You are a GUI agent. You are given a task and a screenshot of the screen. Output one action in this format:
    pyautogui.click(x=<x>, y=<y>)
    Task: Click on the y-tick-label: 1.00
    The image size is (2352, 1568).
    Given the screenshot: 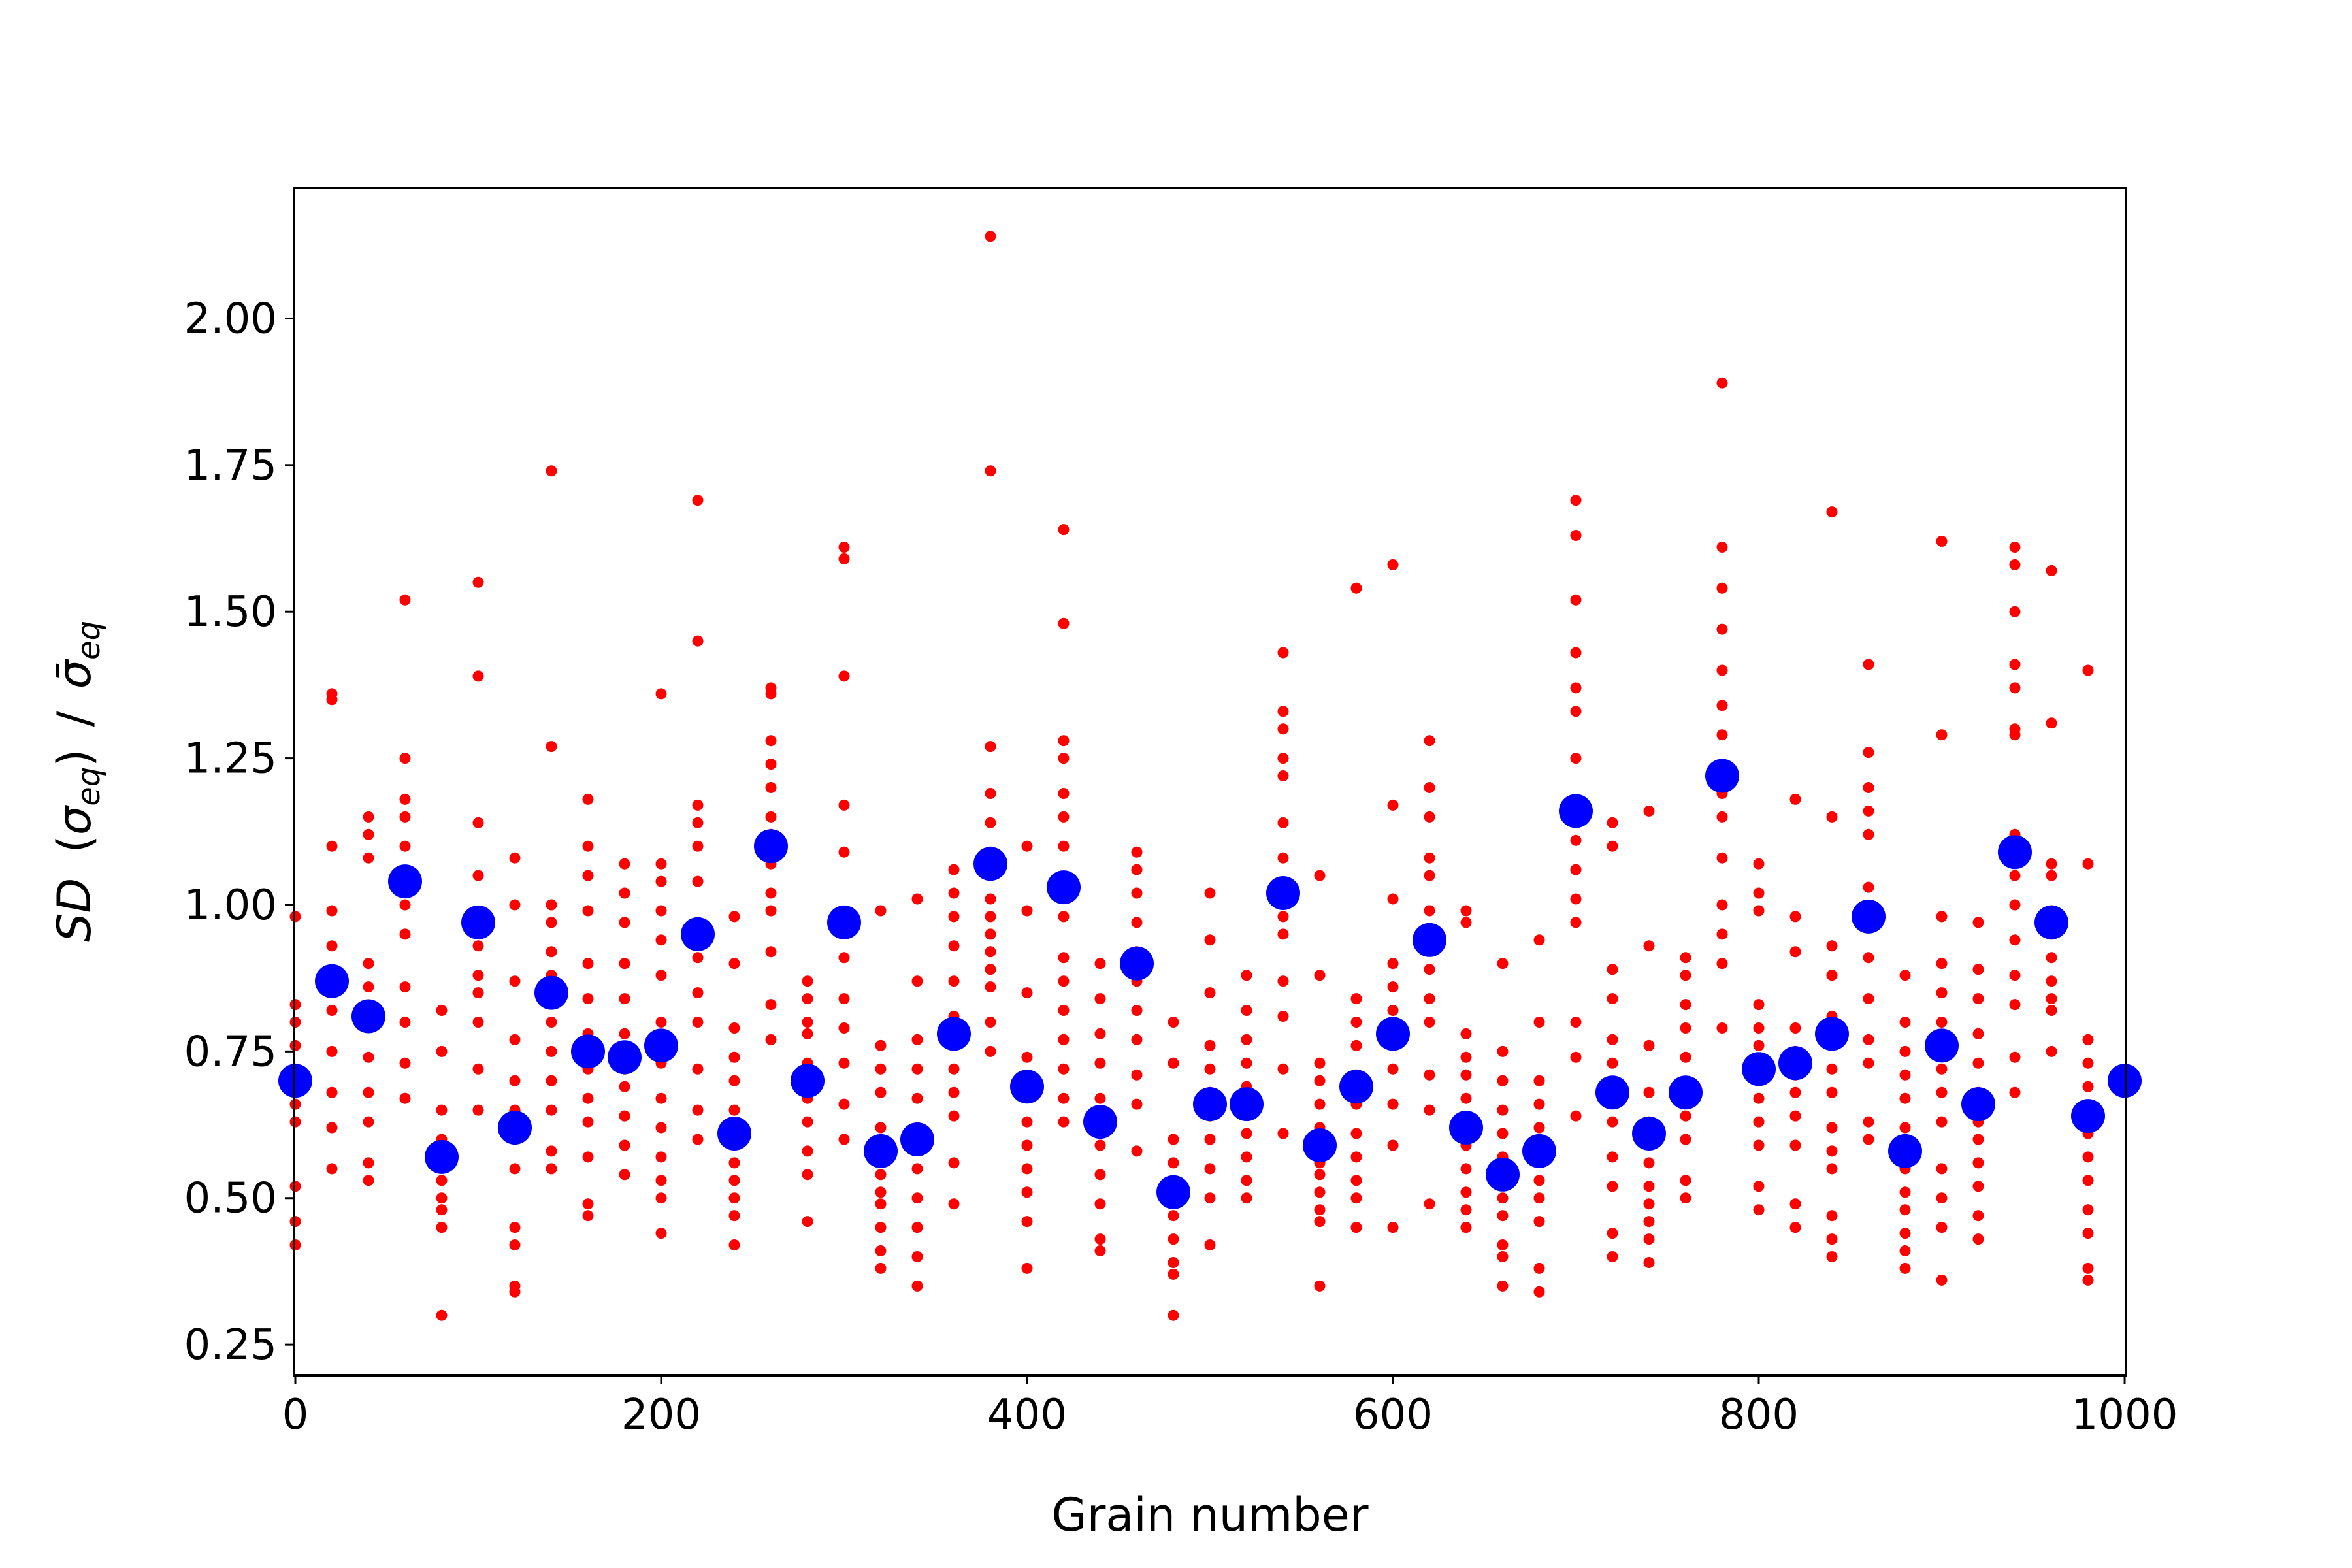 What is the action you would take?
    pyautogui.click(x=231, y=905)
    